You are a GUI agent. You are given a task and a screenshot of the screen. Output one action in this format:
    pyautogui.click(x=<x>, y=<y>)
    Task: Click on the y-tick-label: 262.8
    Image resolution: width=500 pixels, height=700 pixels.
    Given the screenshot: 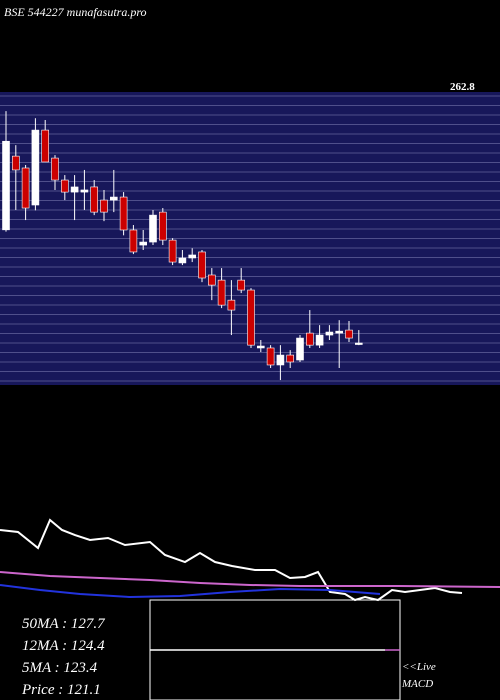 What is the action you would take?
    pyautogui.click(x=462, y=87)
    